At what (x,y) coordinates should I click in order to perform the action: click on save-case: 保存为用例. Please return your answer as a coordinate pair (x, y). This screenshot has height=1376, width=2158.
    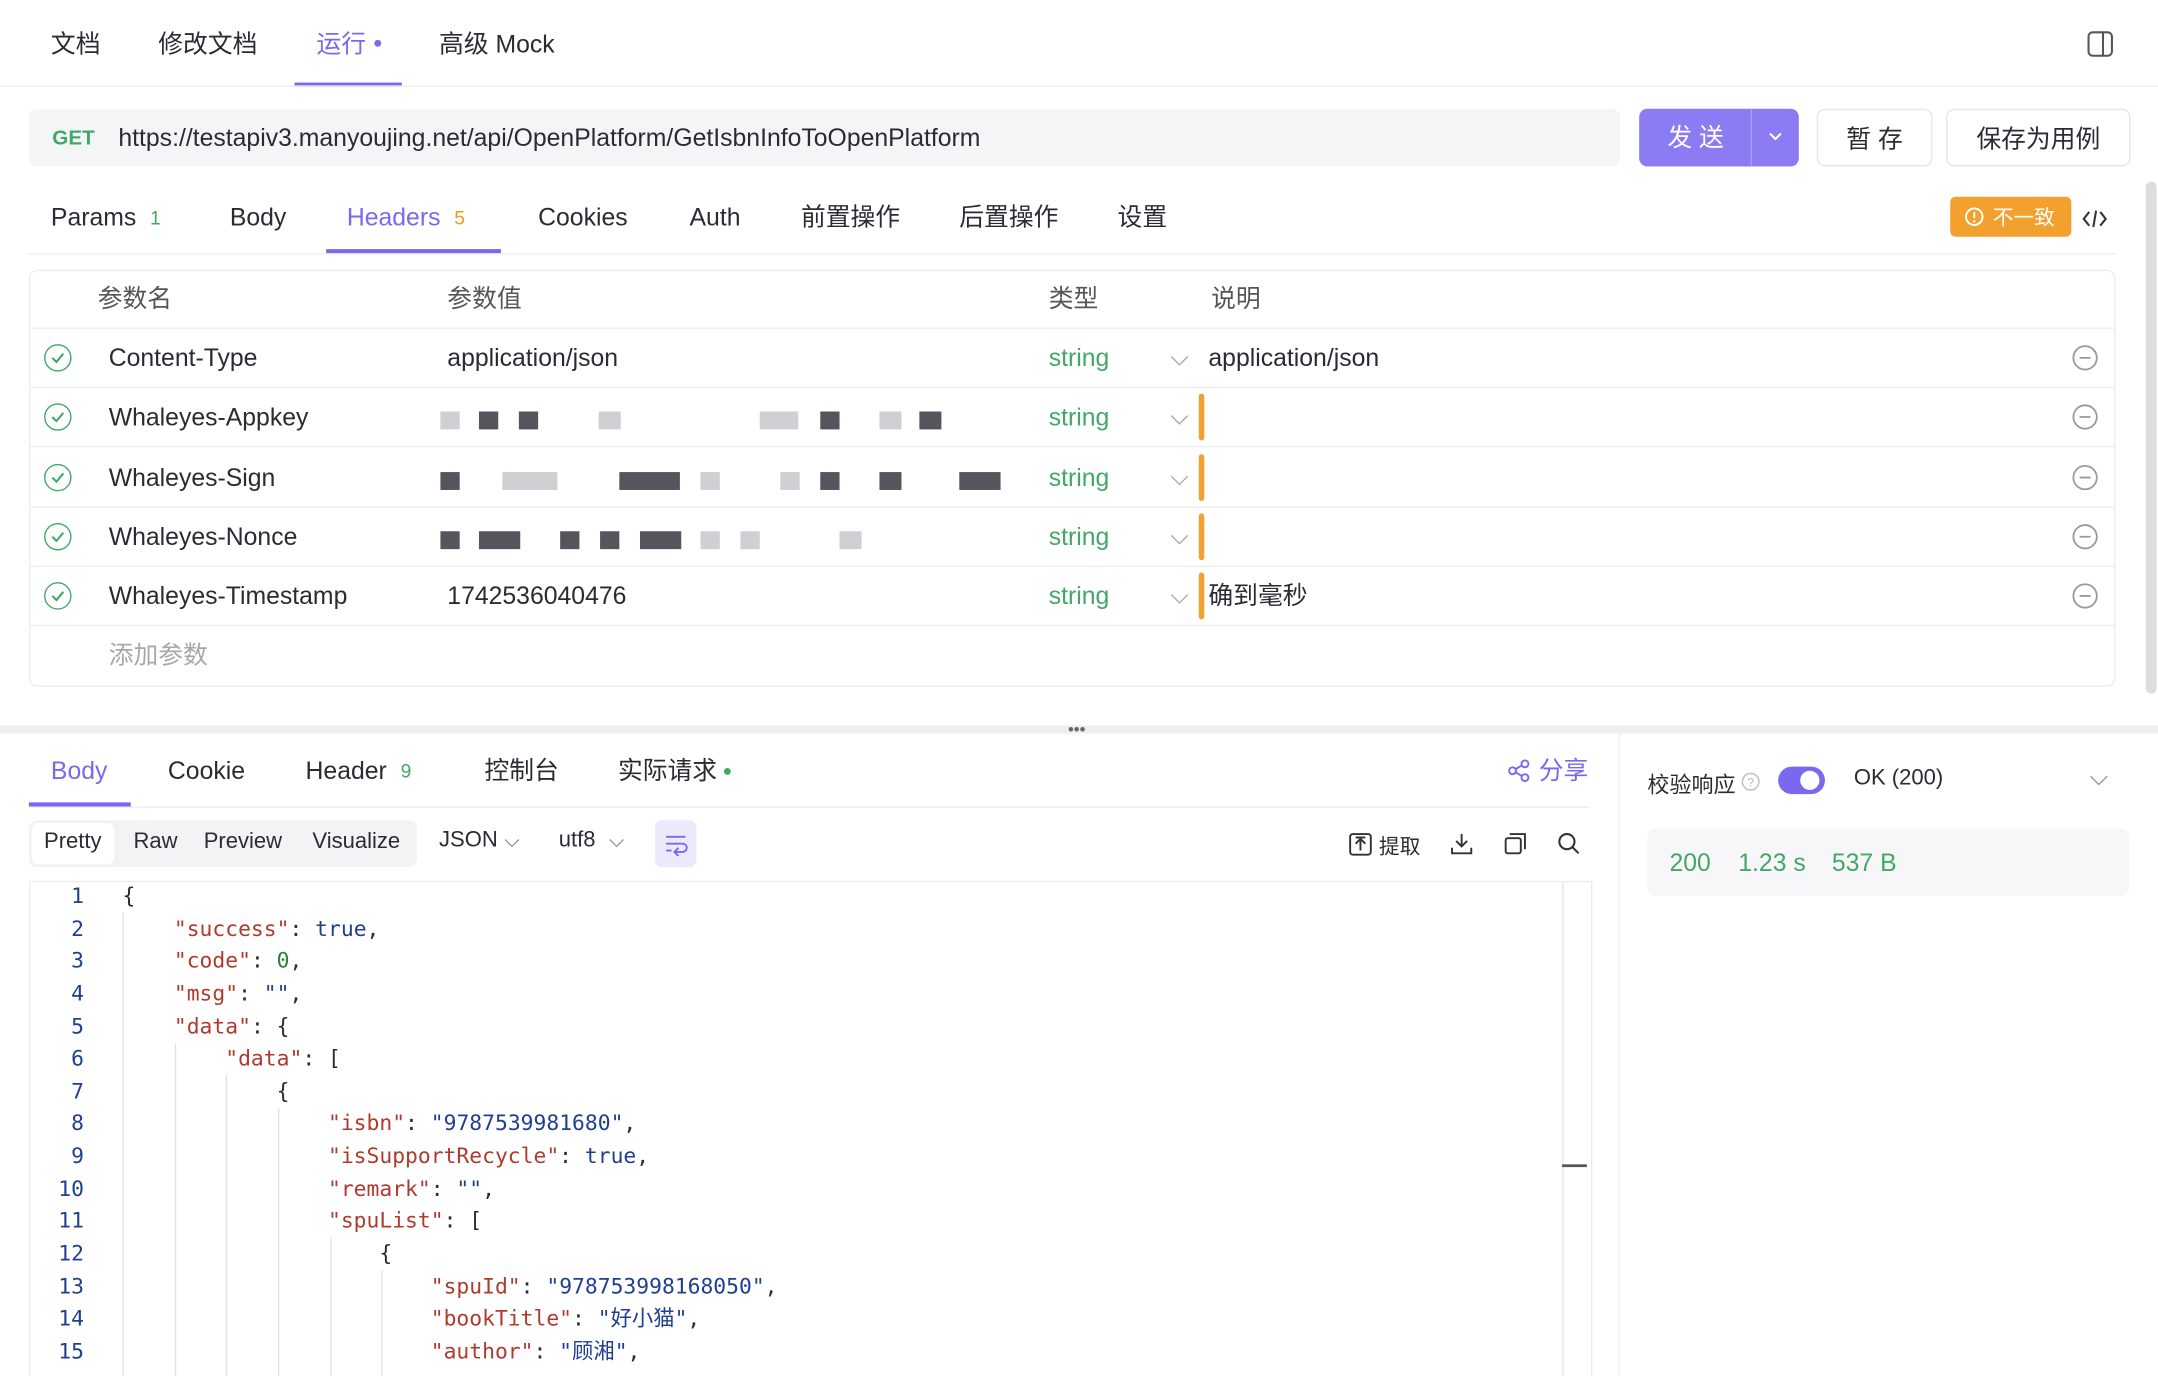
    Looking at the image, I should click on (2038, 137).